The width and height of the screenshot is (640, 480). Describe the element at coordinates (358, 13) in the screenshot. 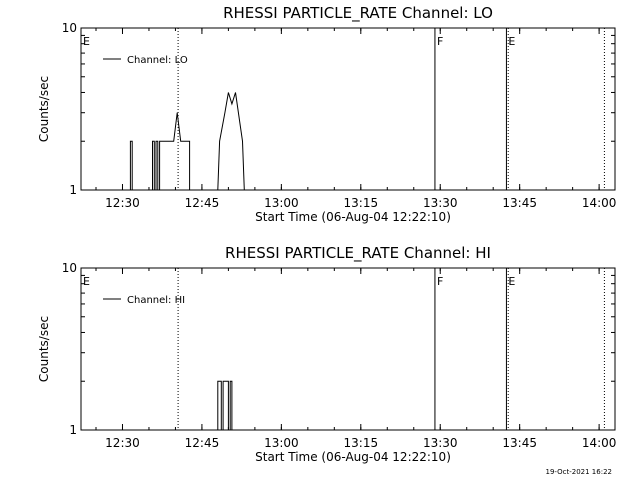

I see `chart-title: RHESSI PARTICLE_RATE Channel: LO` at that location.